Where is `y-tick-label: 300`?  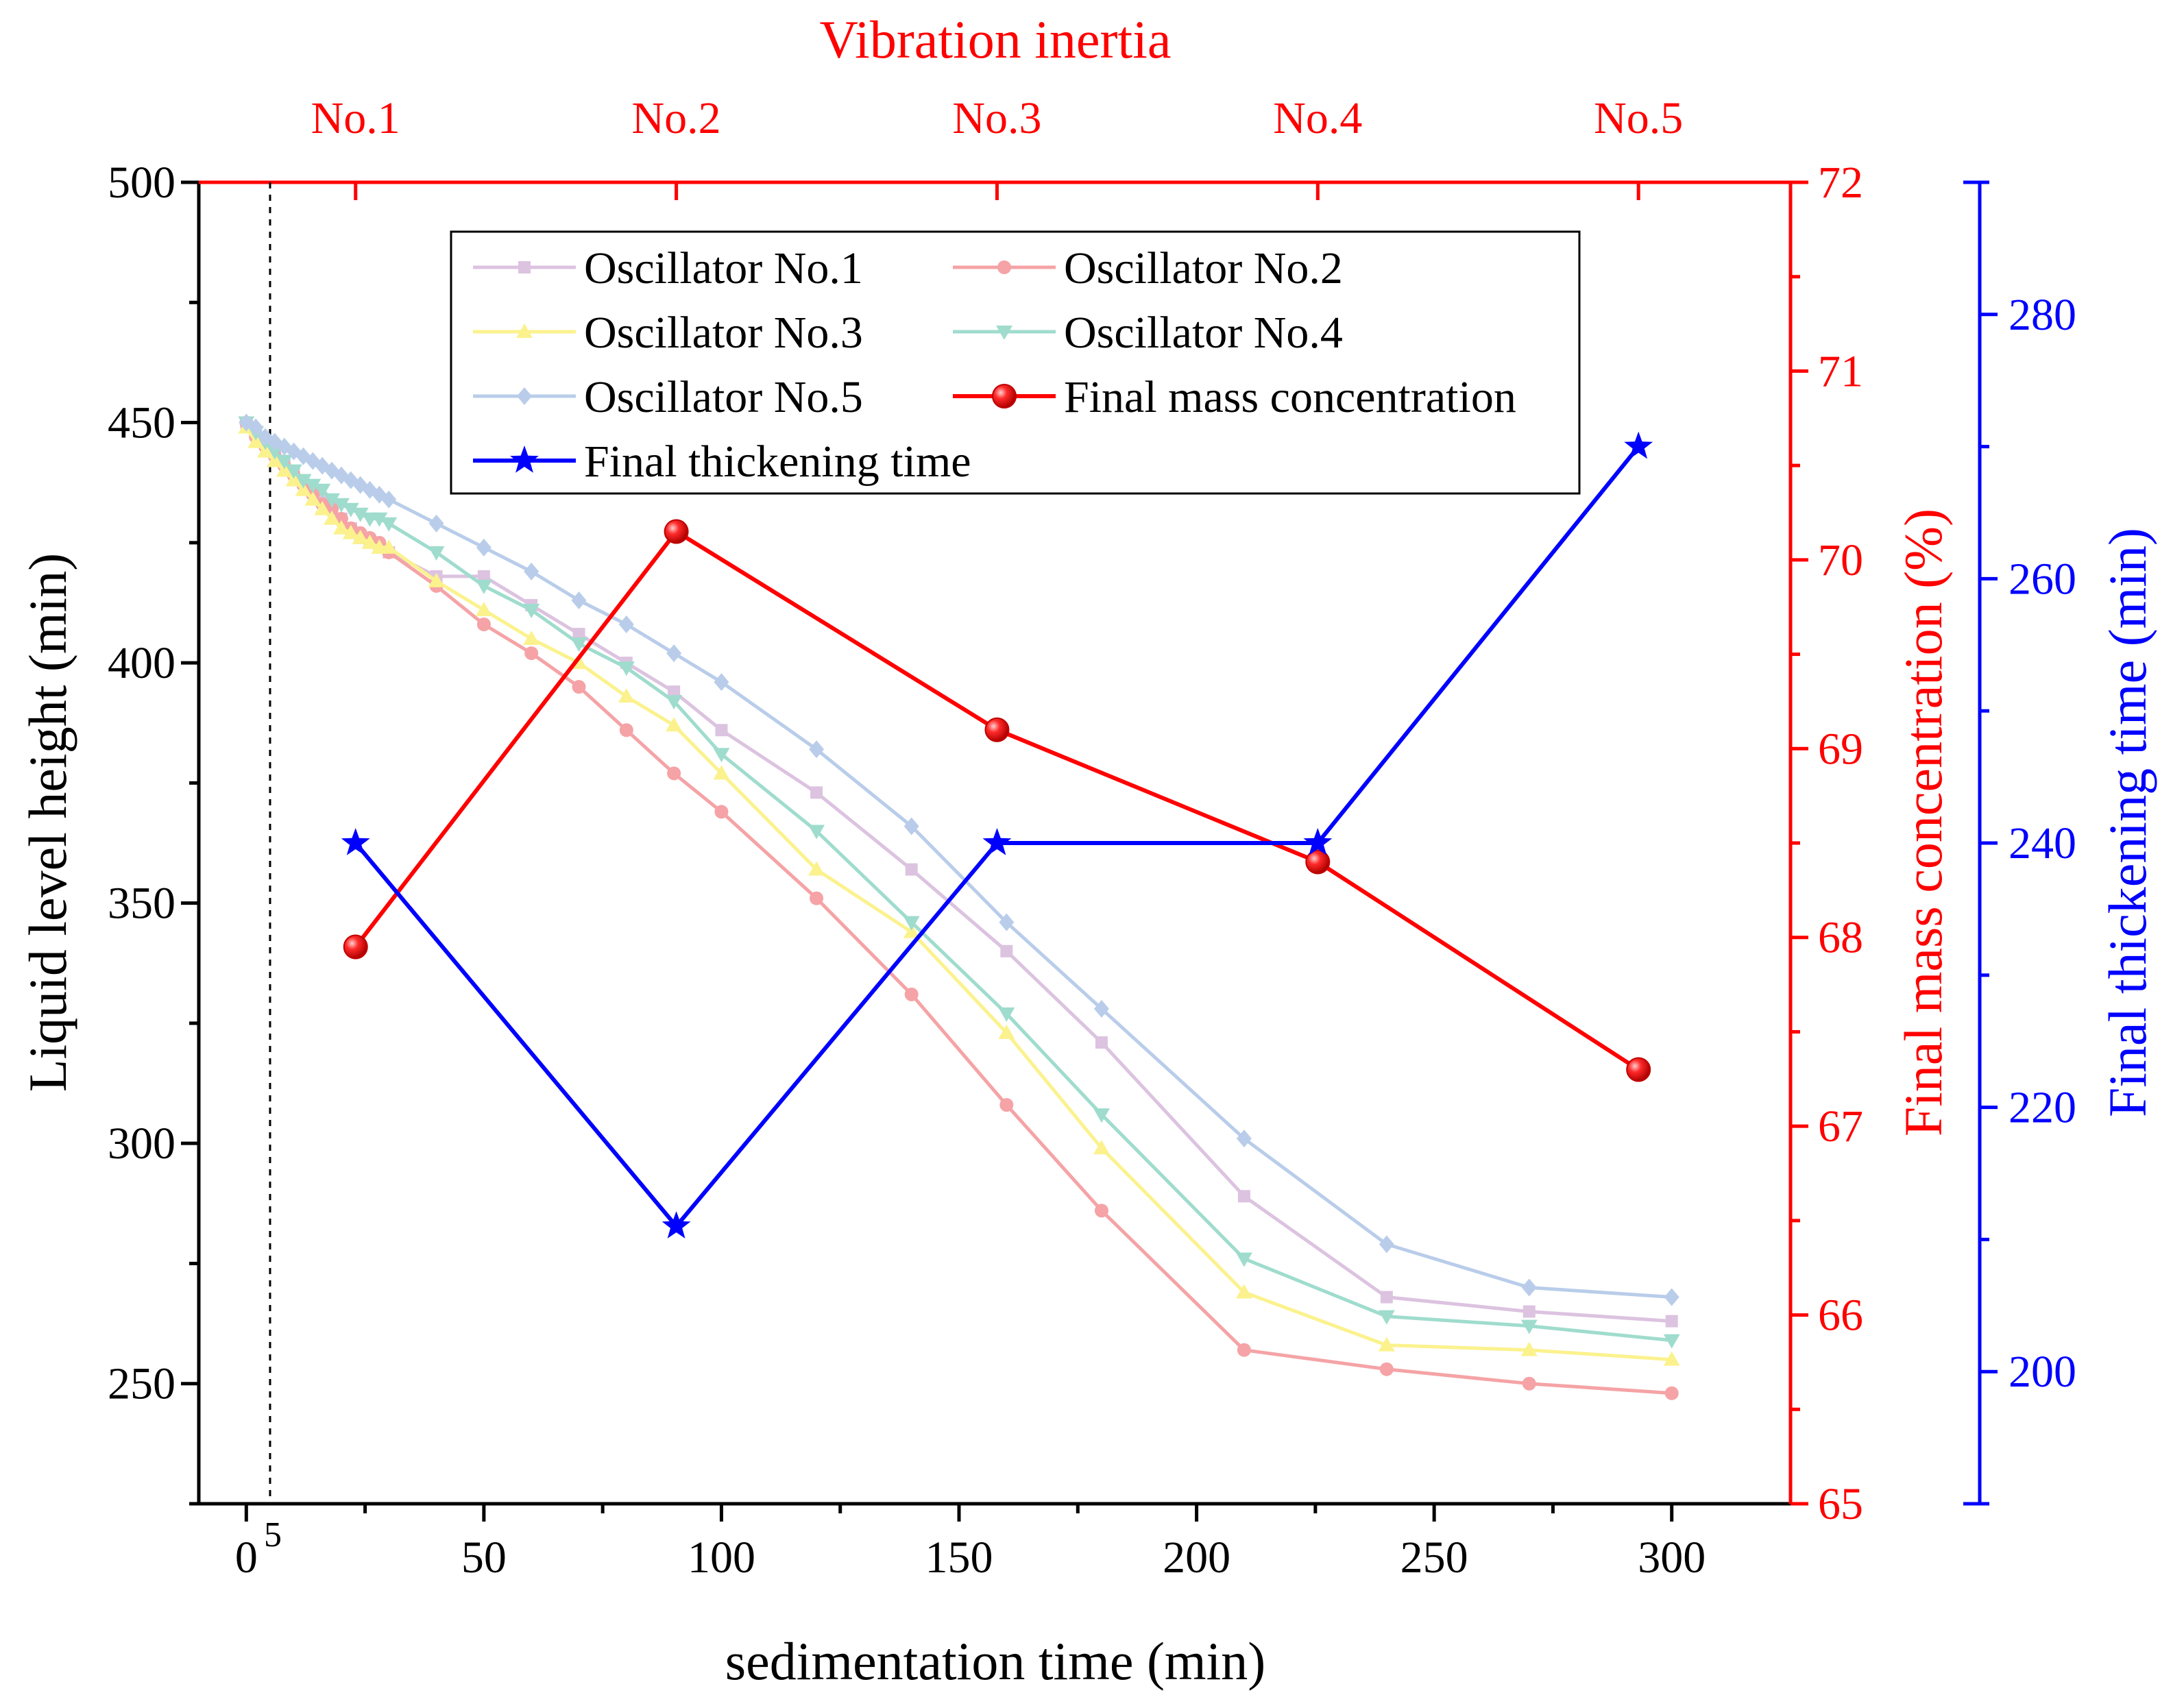
y-tick-label: 300 is located at coordinates (141, 1144).